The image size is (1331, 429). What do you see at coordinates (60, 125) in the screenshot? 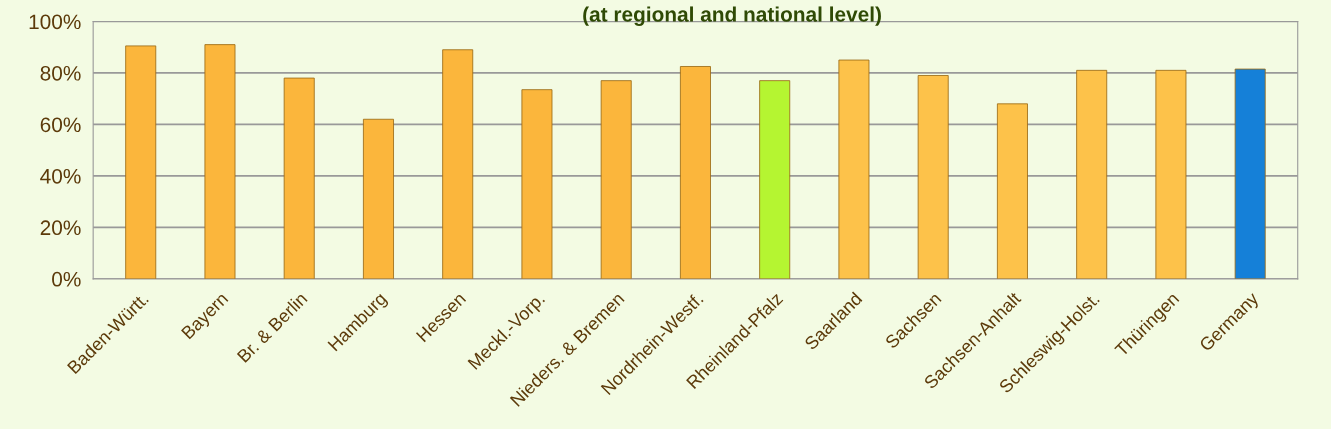
I see `y-tick-label: 60%` at bounding box center [60, 125].